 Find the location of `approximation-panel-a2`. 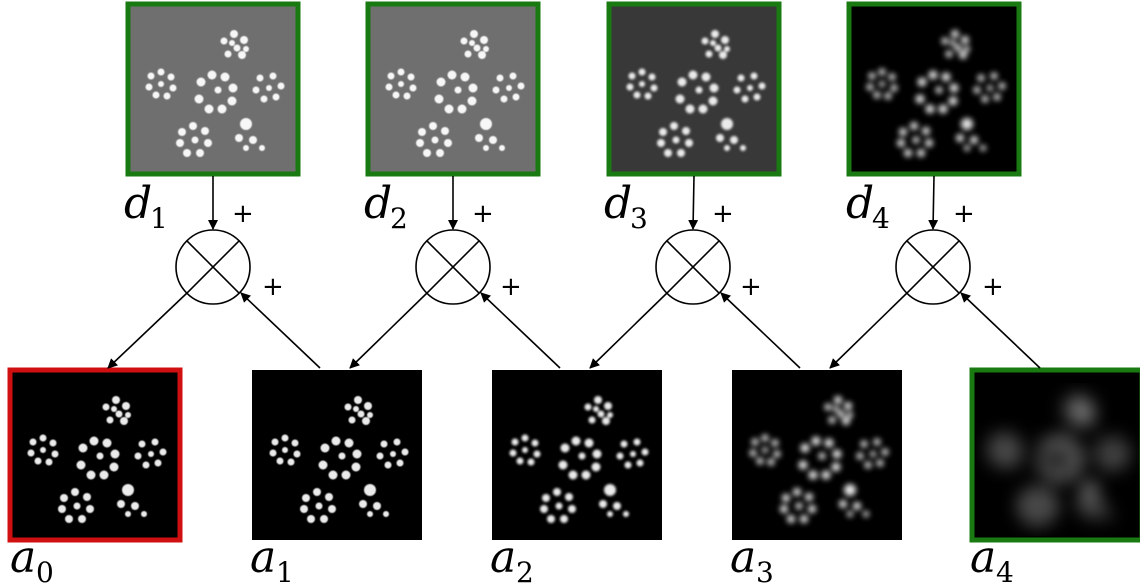

approximation-panel-a2 is located at coordinates (577, 455).